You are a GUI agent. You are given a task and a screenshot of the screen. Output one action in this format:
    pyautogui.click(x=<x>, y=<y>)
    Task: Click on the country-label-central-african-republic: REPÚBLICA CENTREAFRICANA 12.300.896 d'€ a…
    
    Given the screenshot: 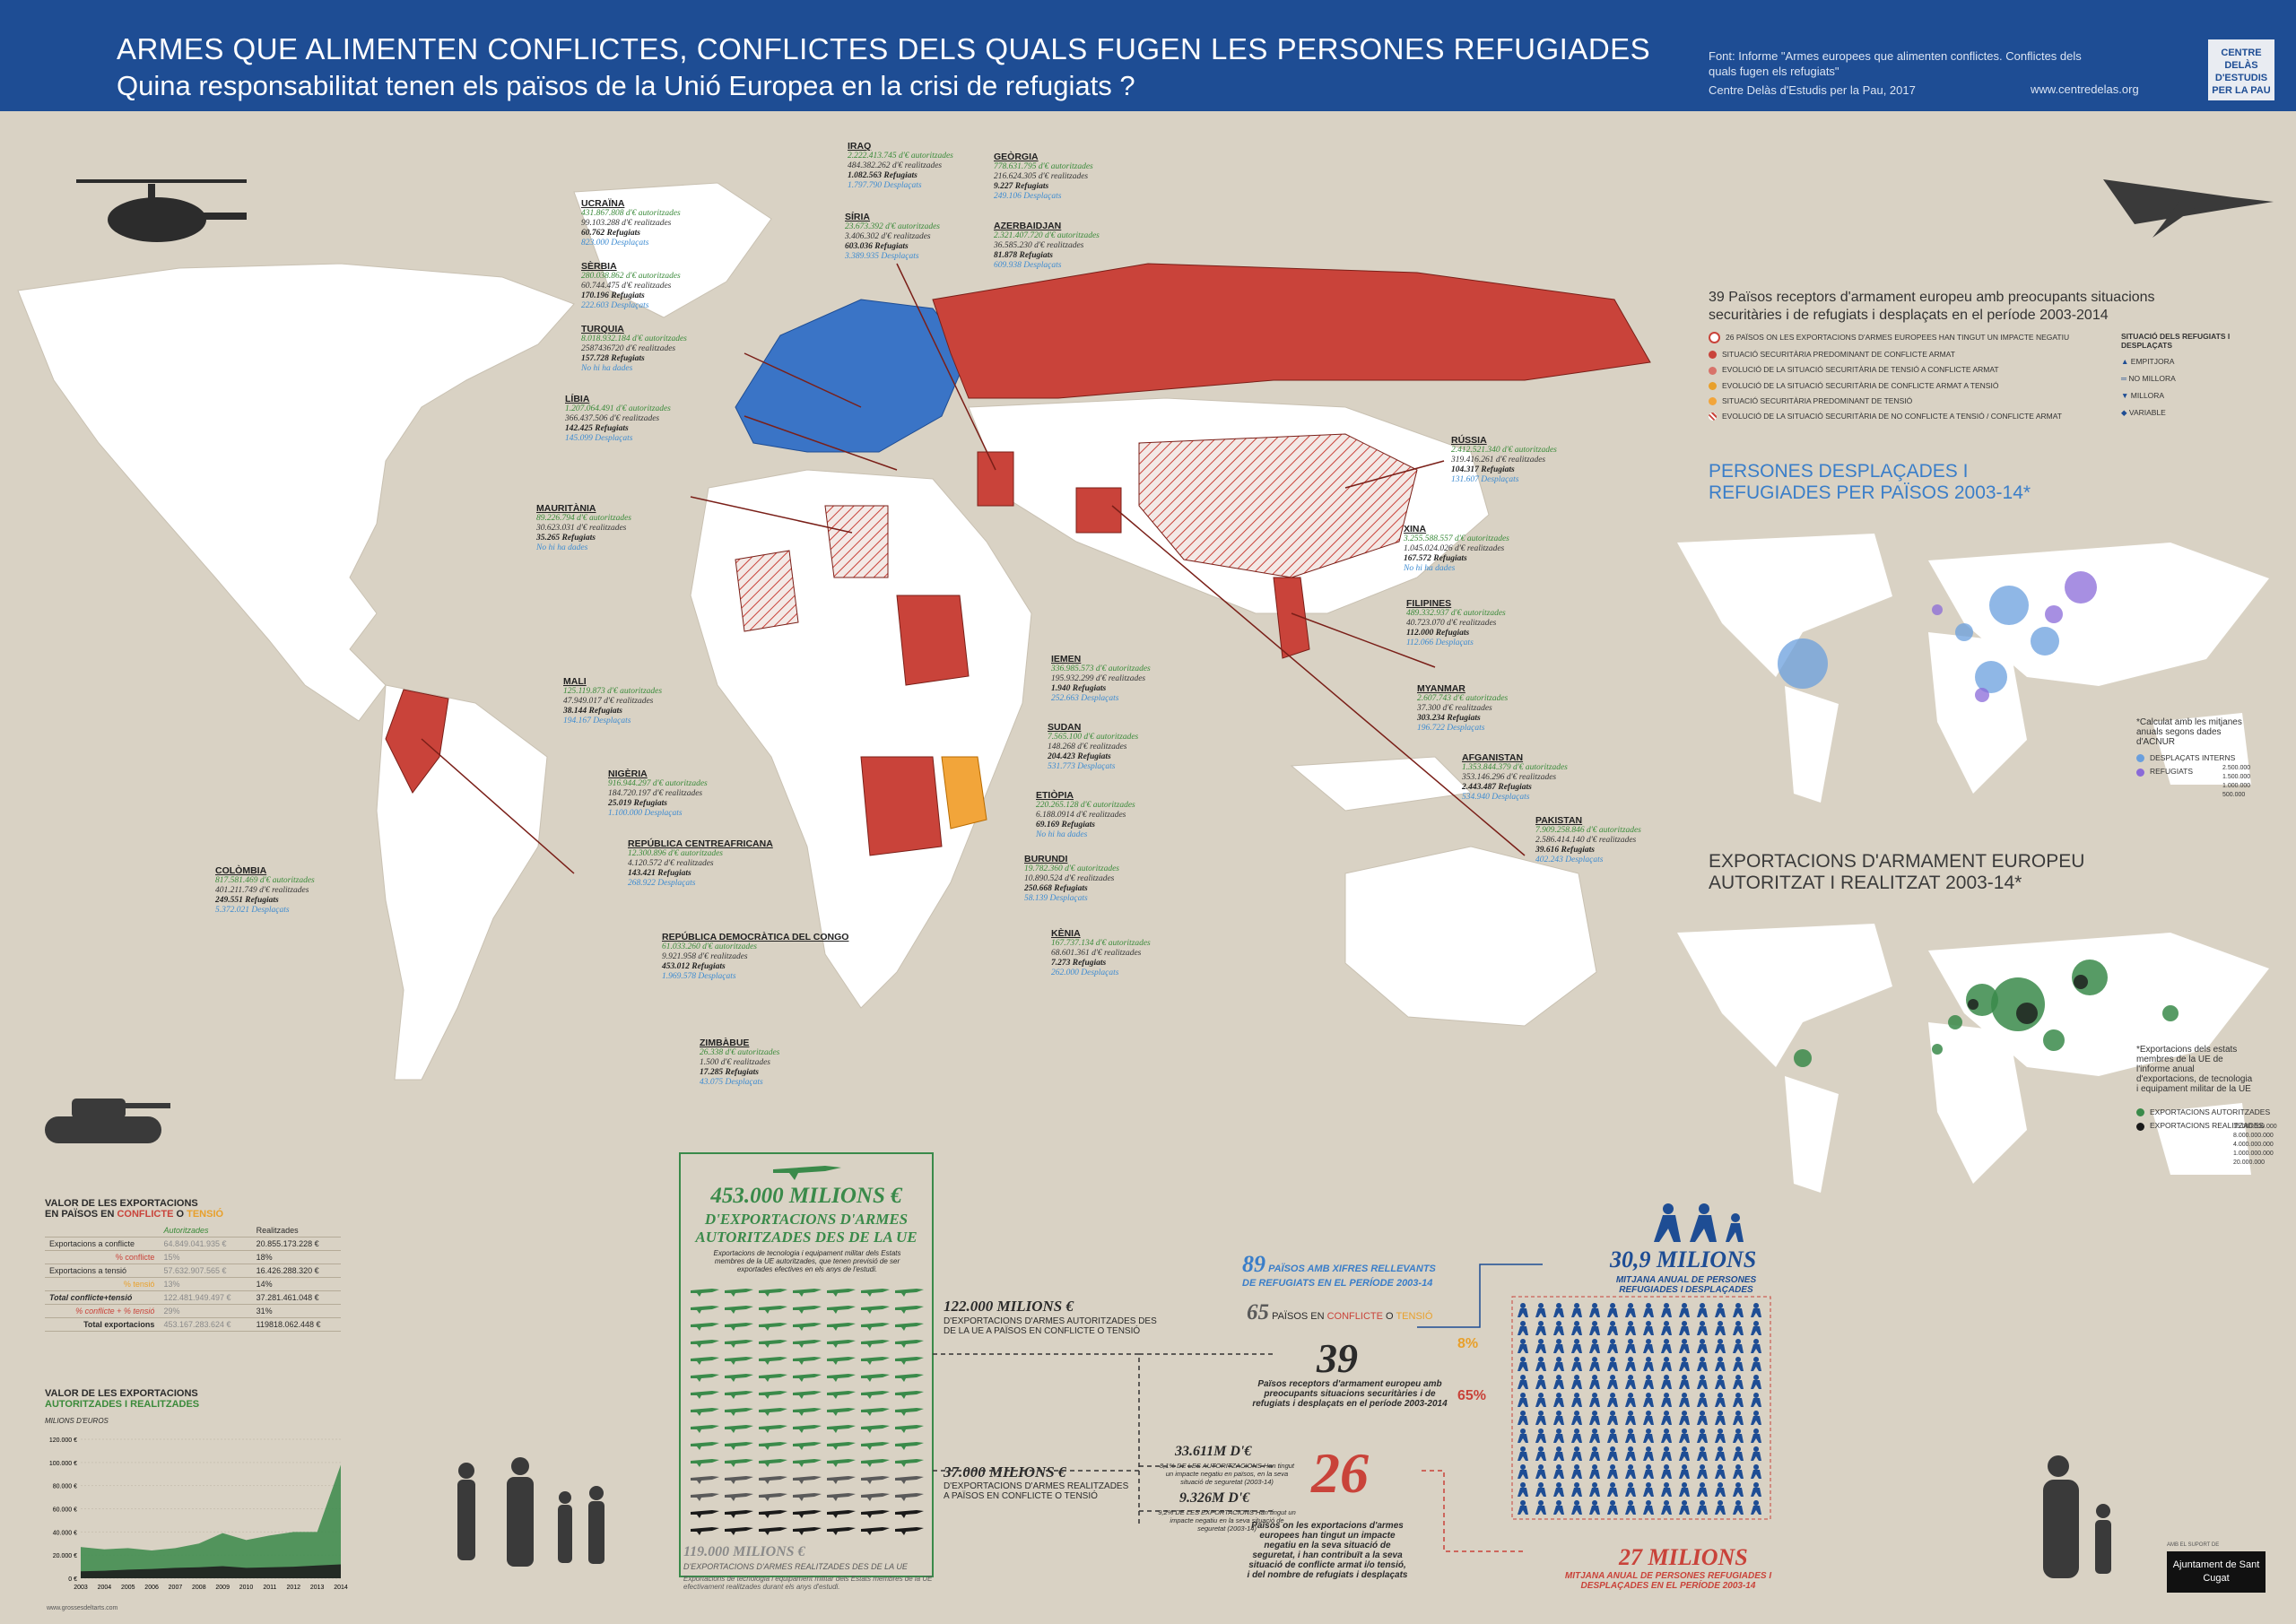 What is the action you would take?
    pyautogui.click(x=700, y=863)
    